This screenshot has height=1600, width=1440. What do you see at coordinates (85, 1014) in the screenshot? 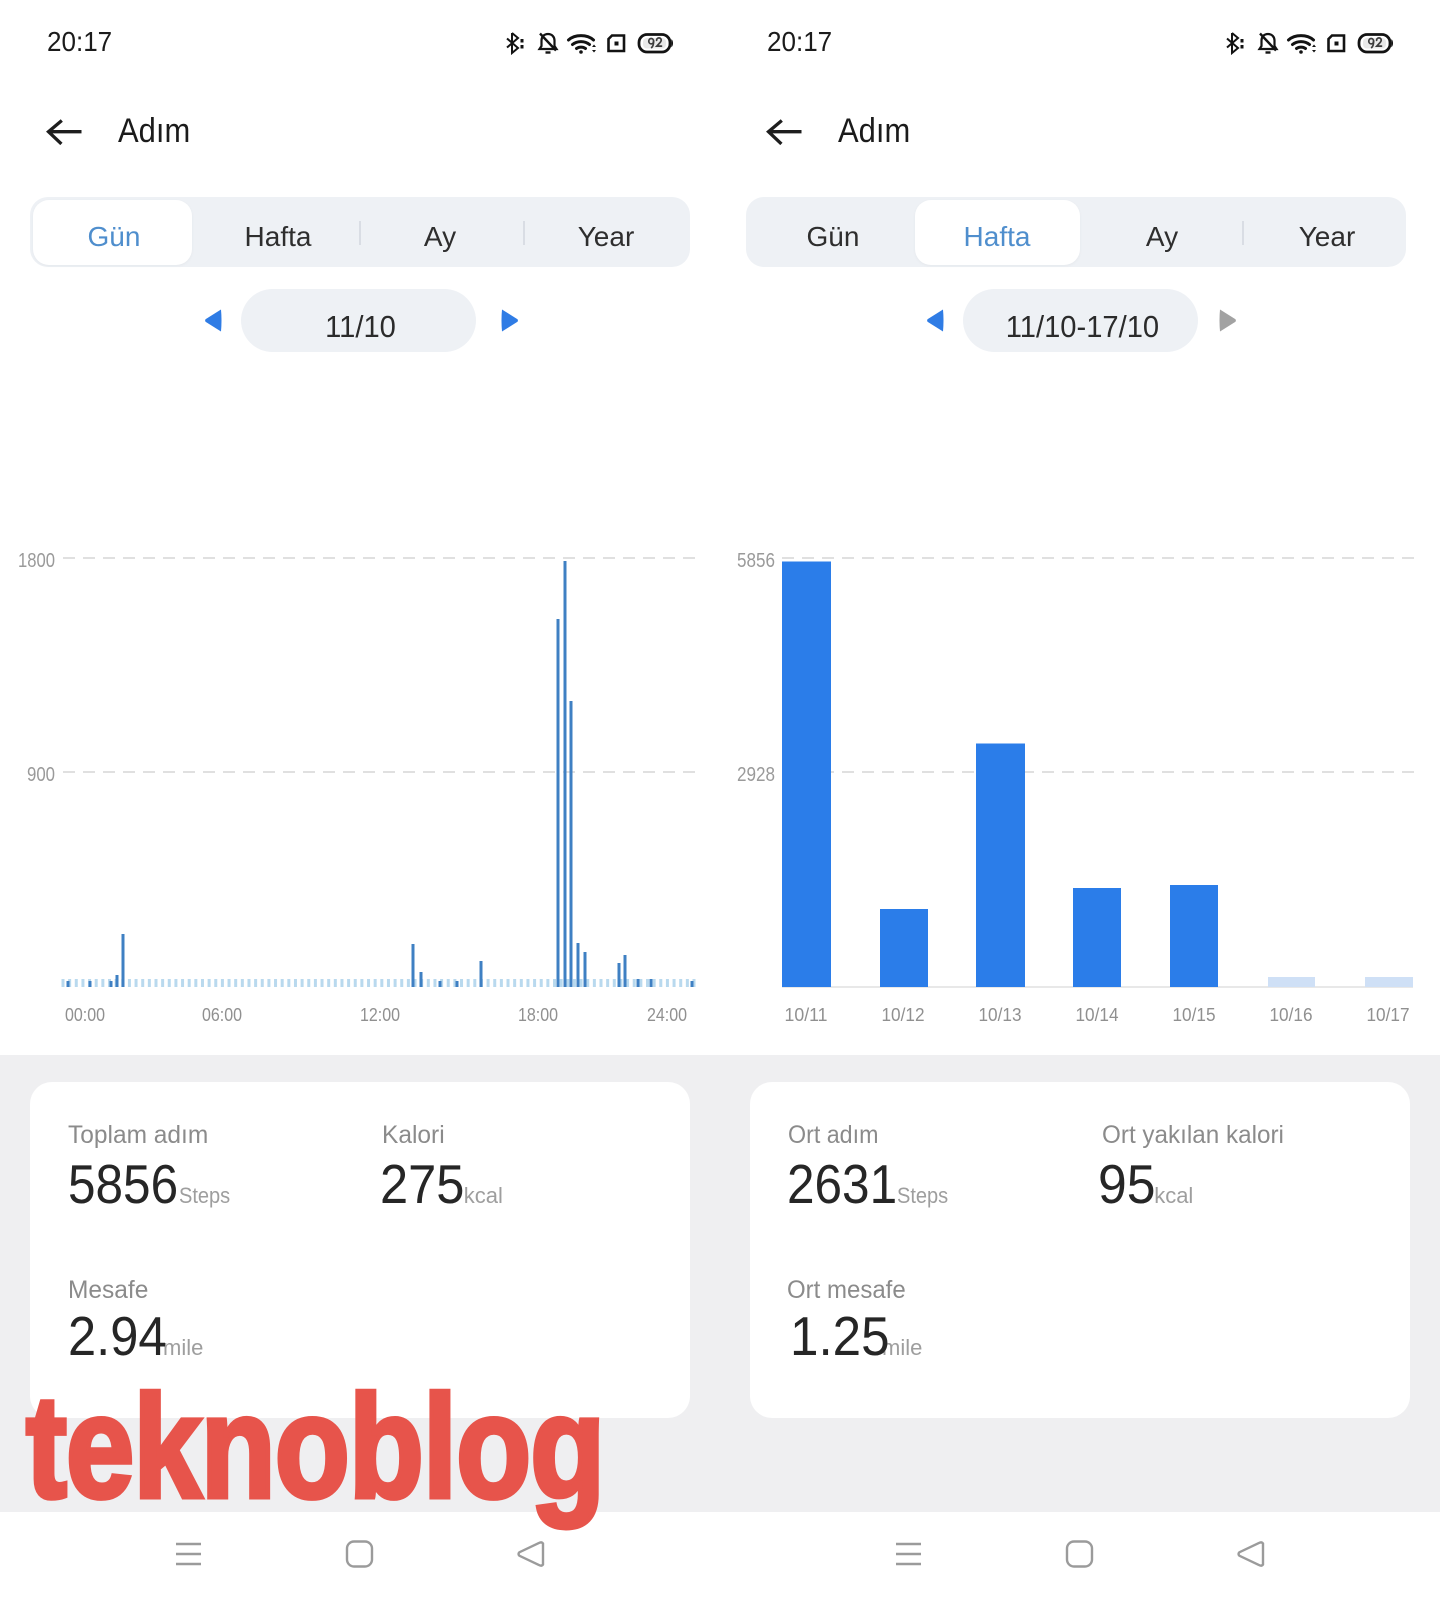
I see `svg-text: 00:00` at bounding box center [85, 1014].